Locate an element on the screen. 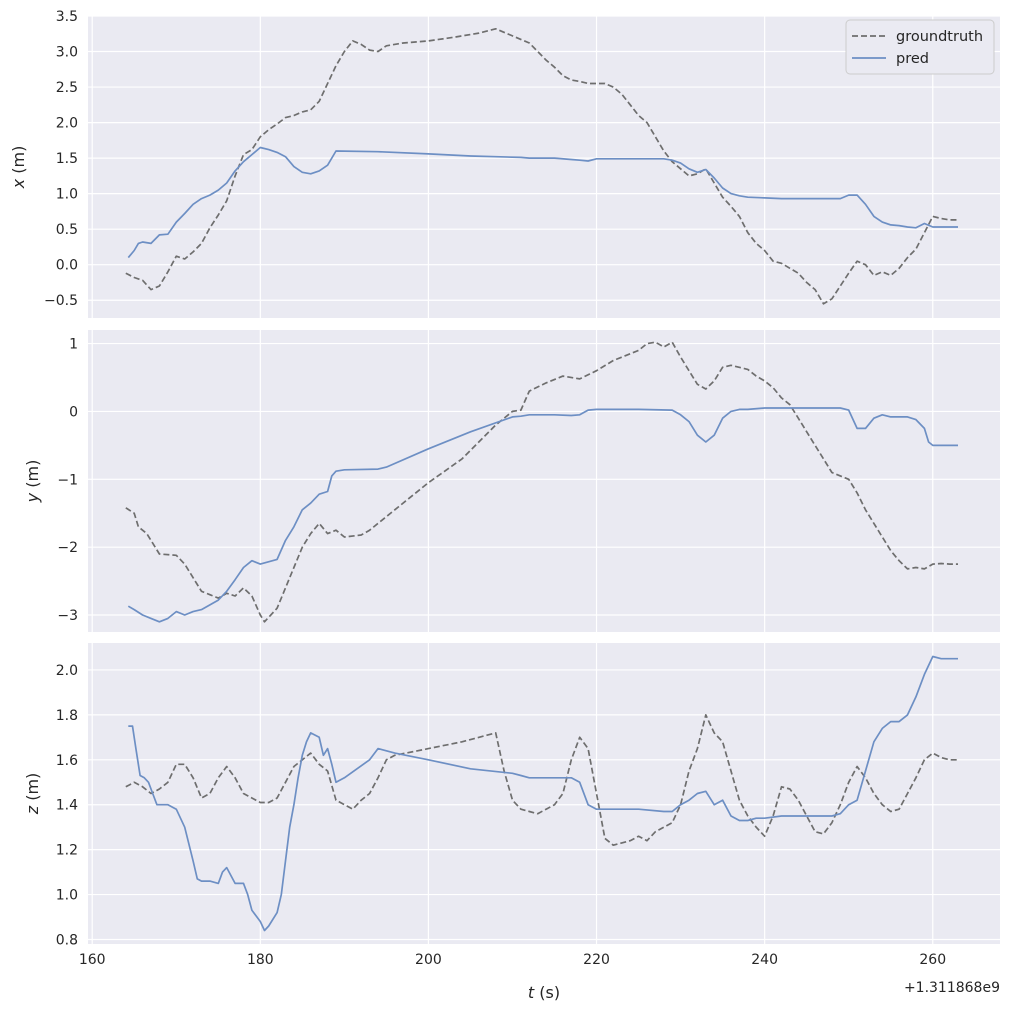 Image resolution: width=1011 pixels, height=1011 pixels. y-tick-label: 0.0 is located at coordinates (67, 266).